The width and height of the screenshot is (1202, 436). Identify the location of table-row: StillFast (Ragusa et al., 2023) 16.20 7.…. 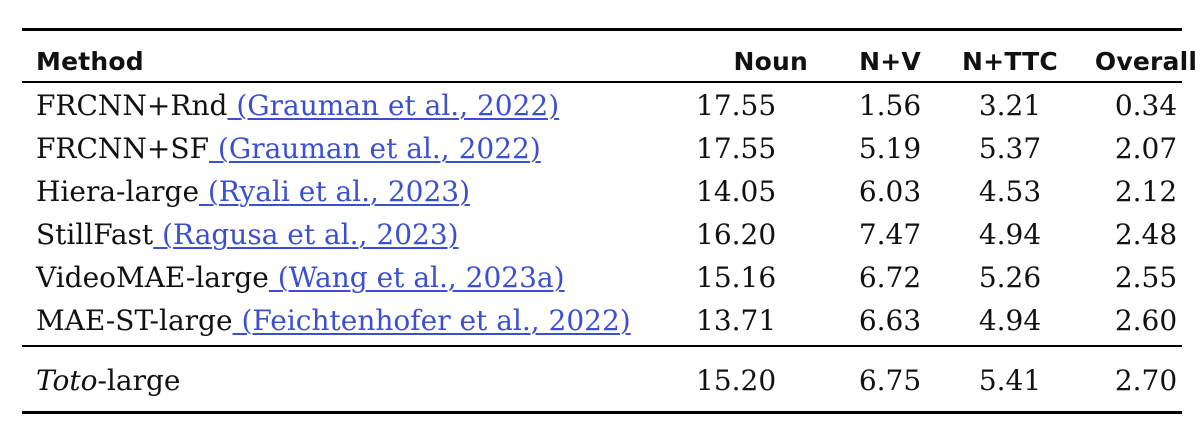
(609, 235).